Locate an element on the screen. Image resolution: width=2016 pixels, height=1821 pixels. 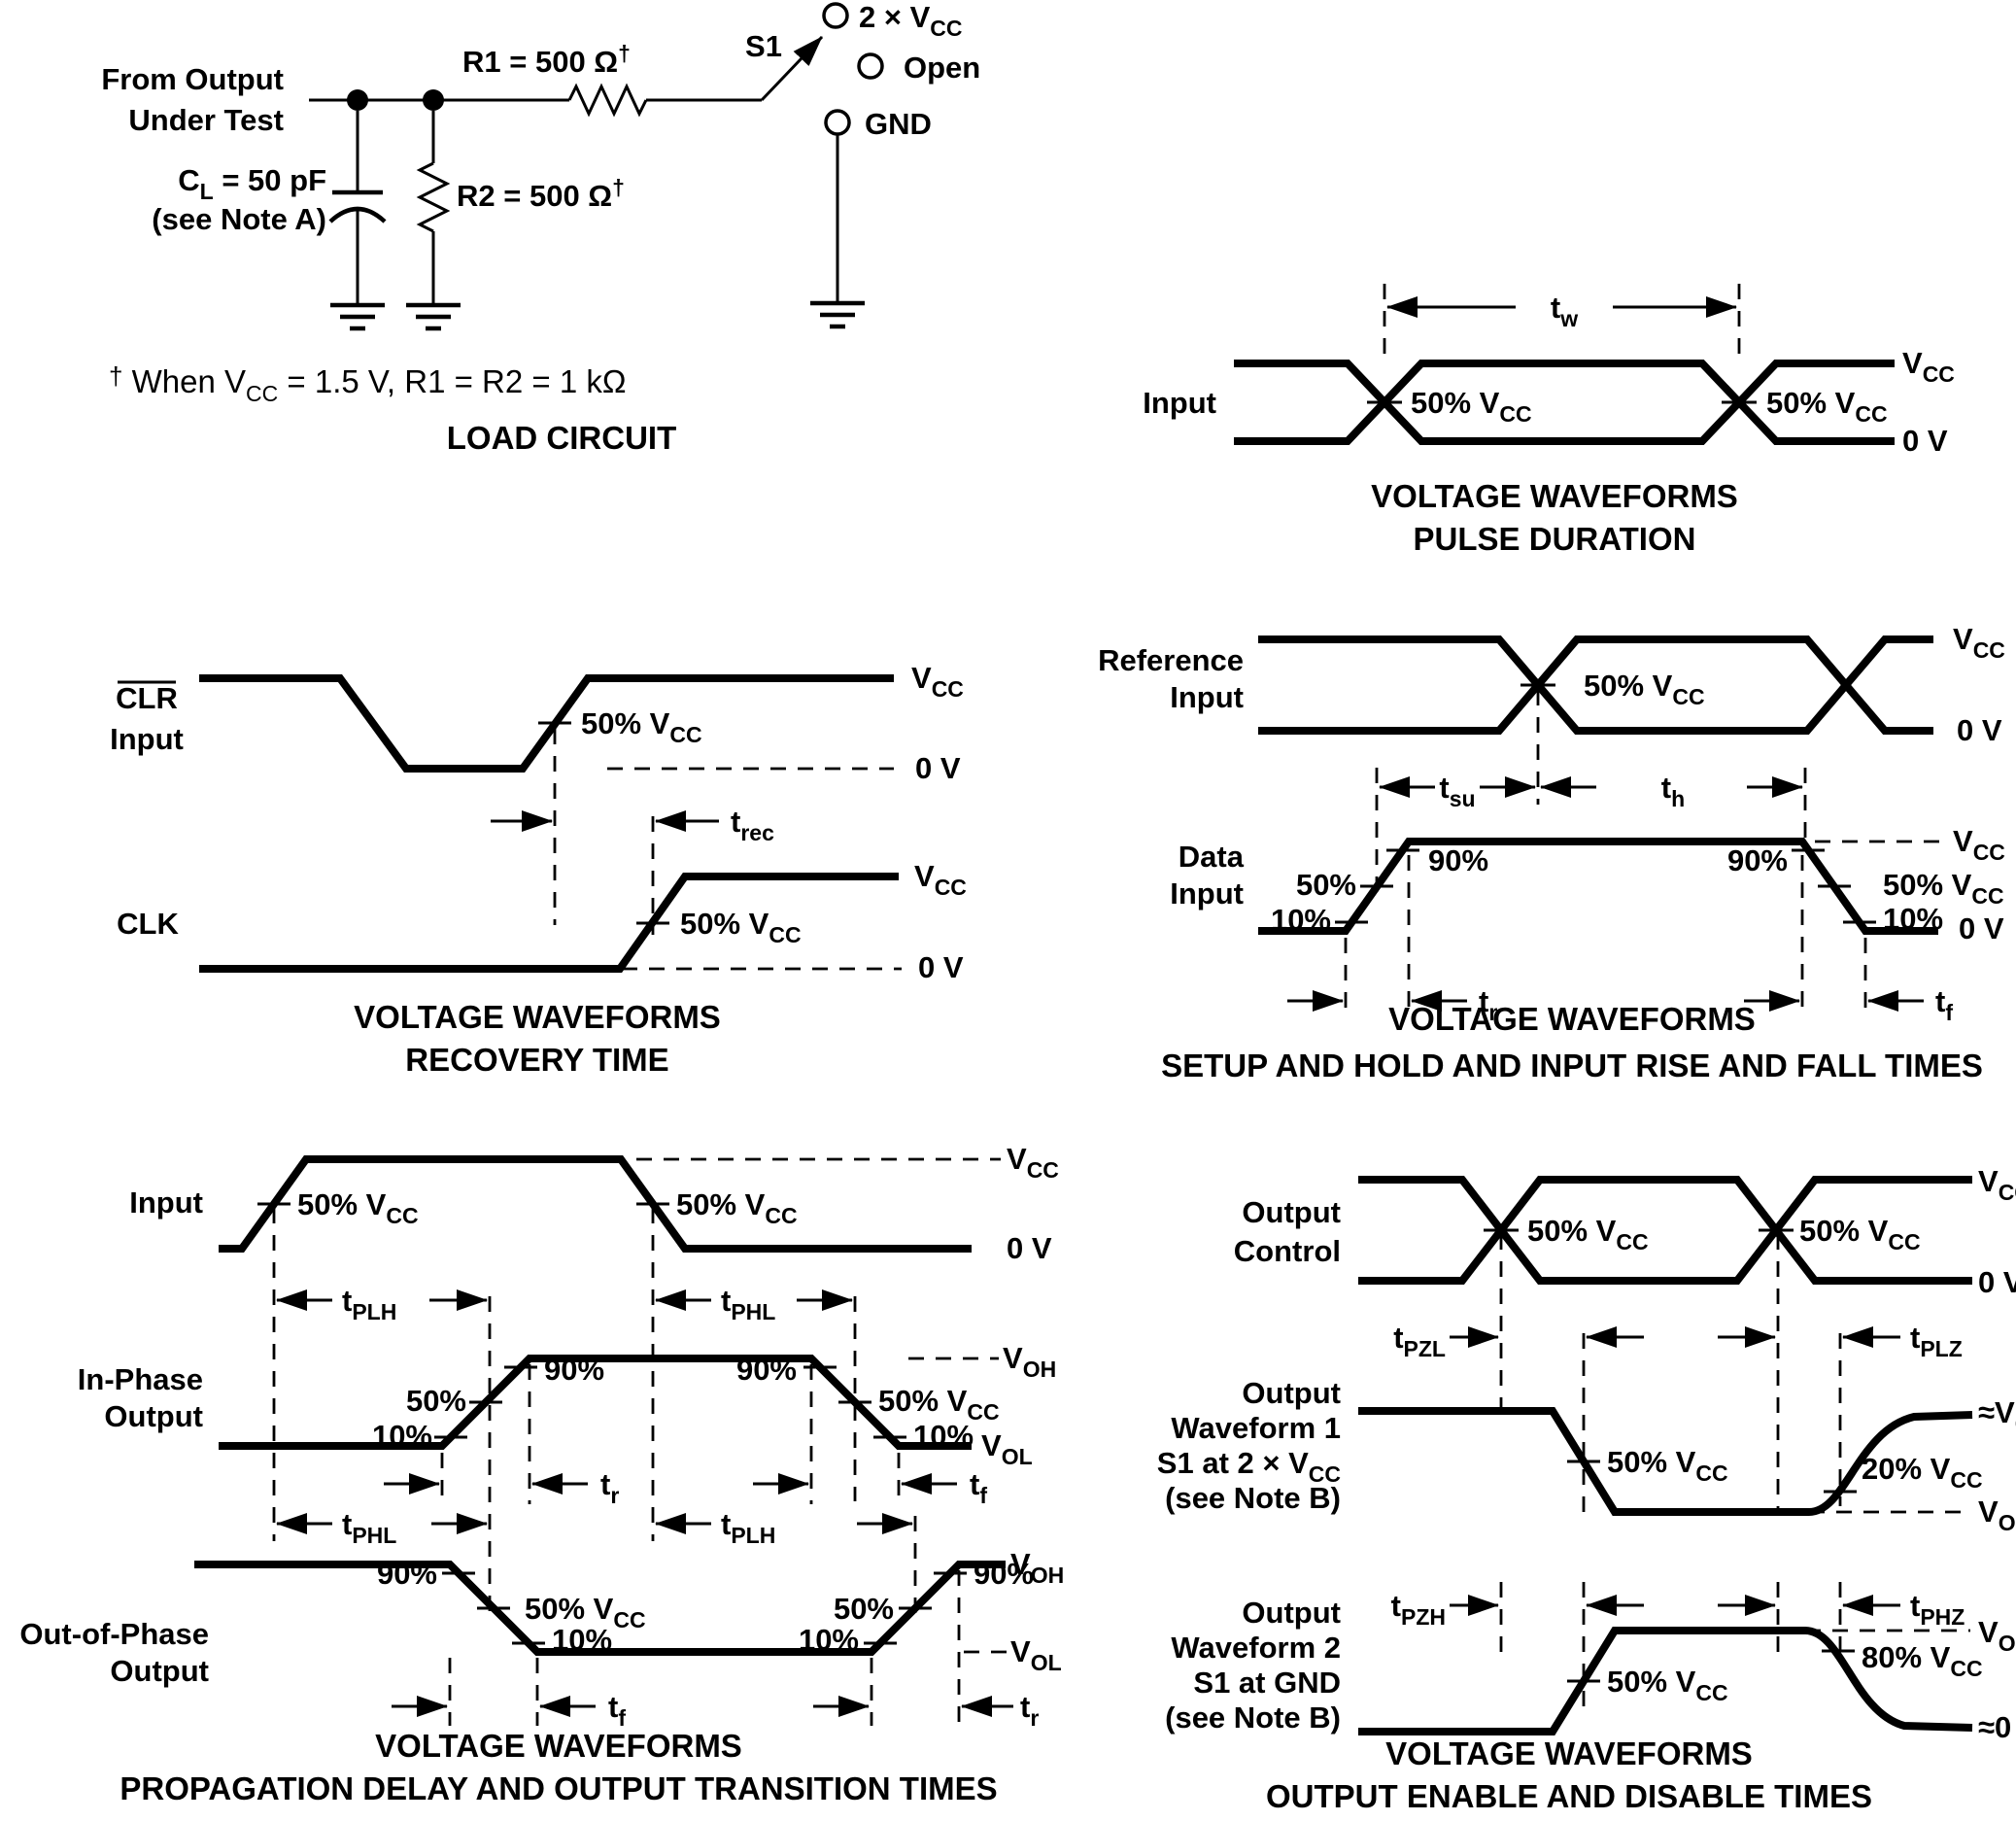
switch-s1-arm is located at coordinates (792, 68).